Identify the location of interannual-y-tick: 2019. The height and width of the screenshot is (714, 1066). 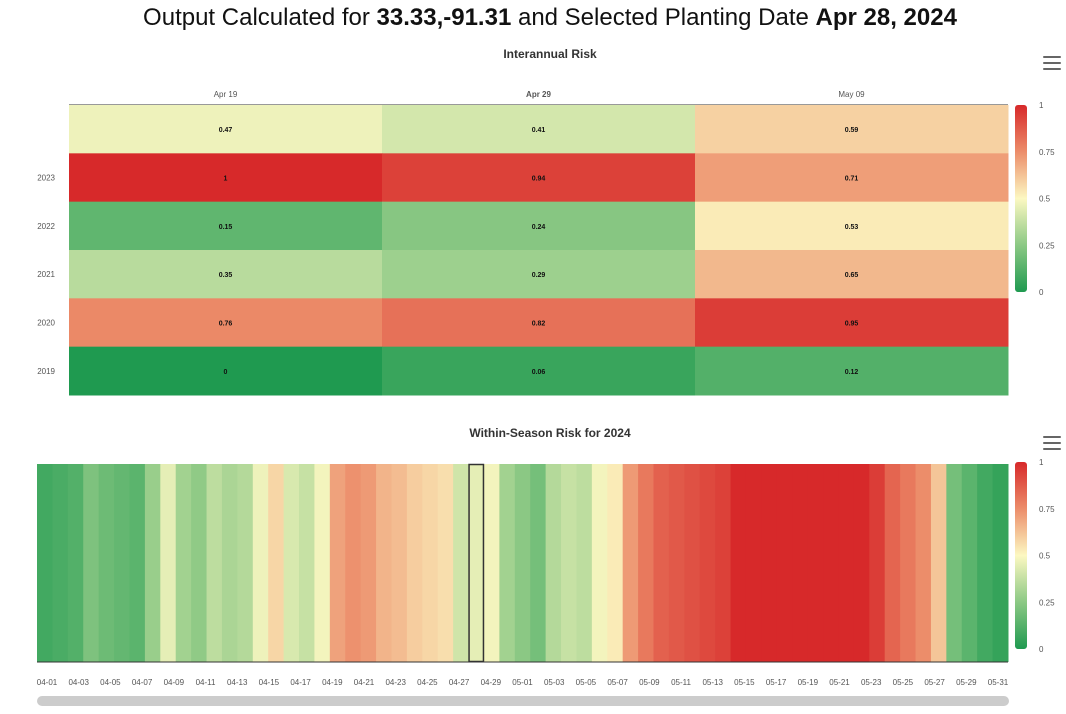
(46, 371).